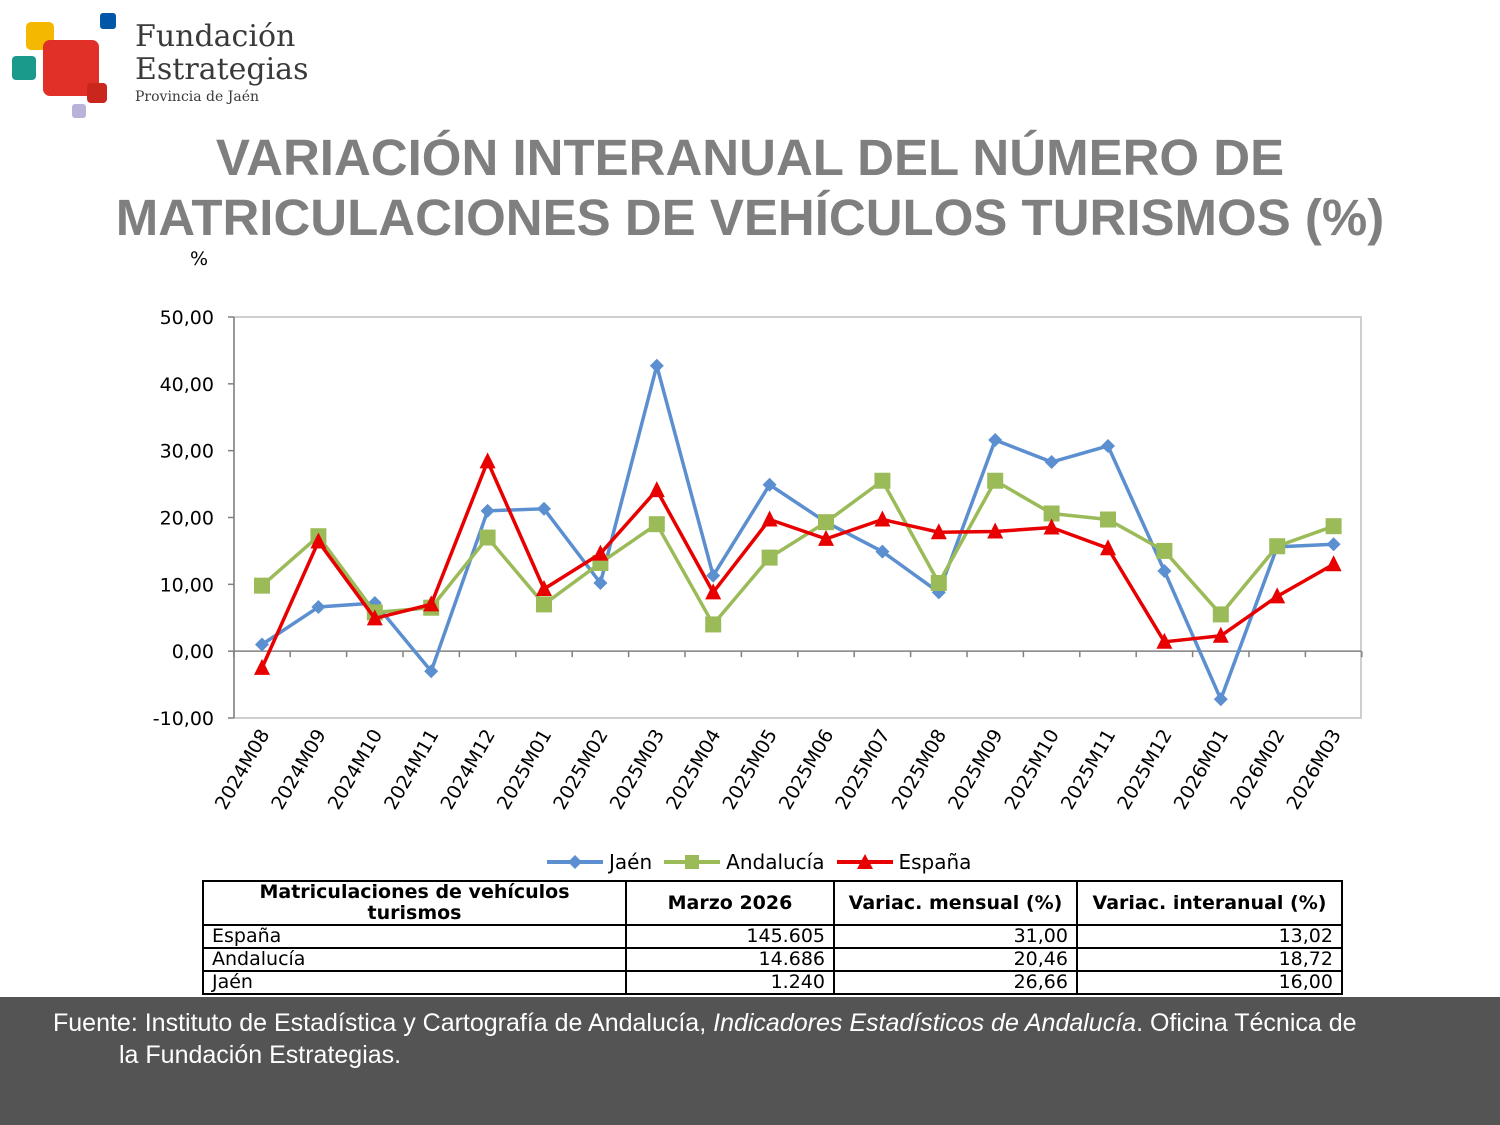 The image size is (1500, 1125). I want to click on table-header: Matriculaciones de vehículos turismos, so click(414, 903).